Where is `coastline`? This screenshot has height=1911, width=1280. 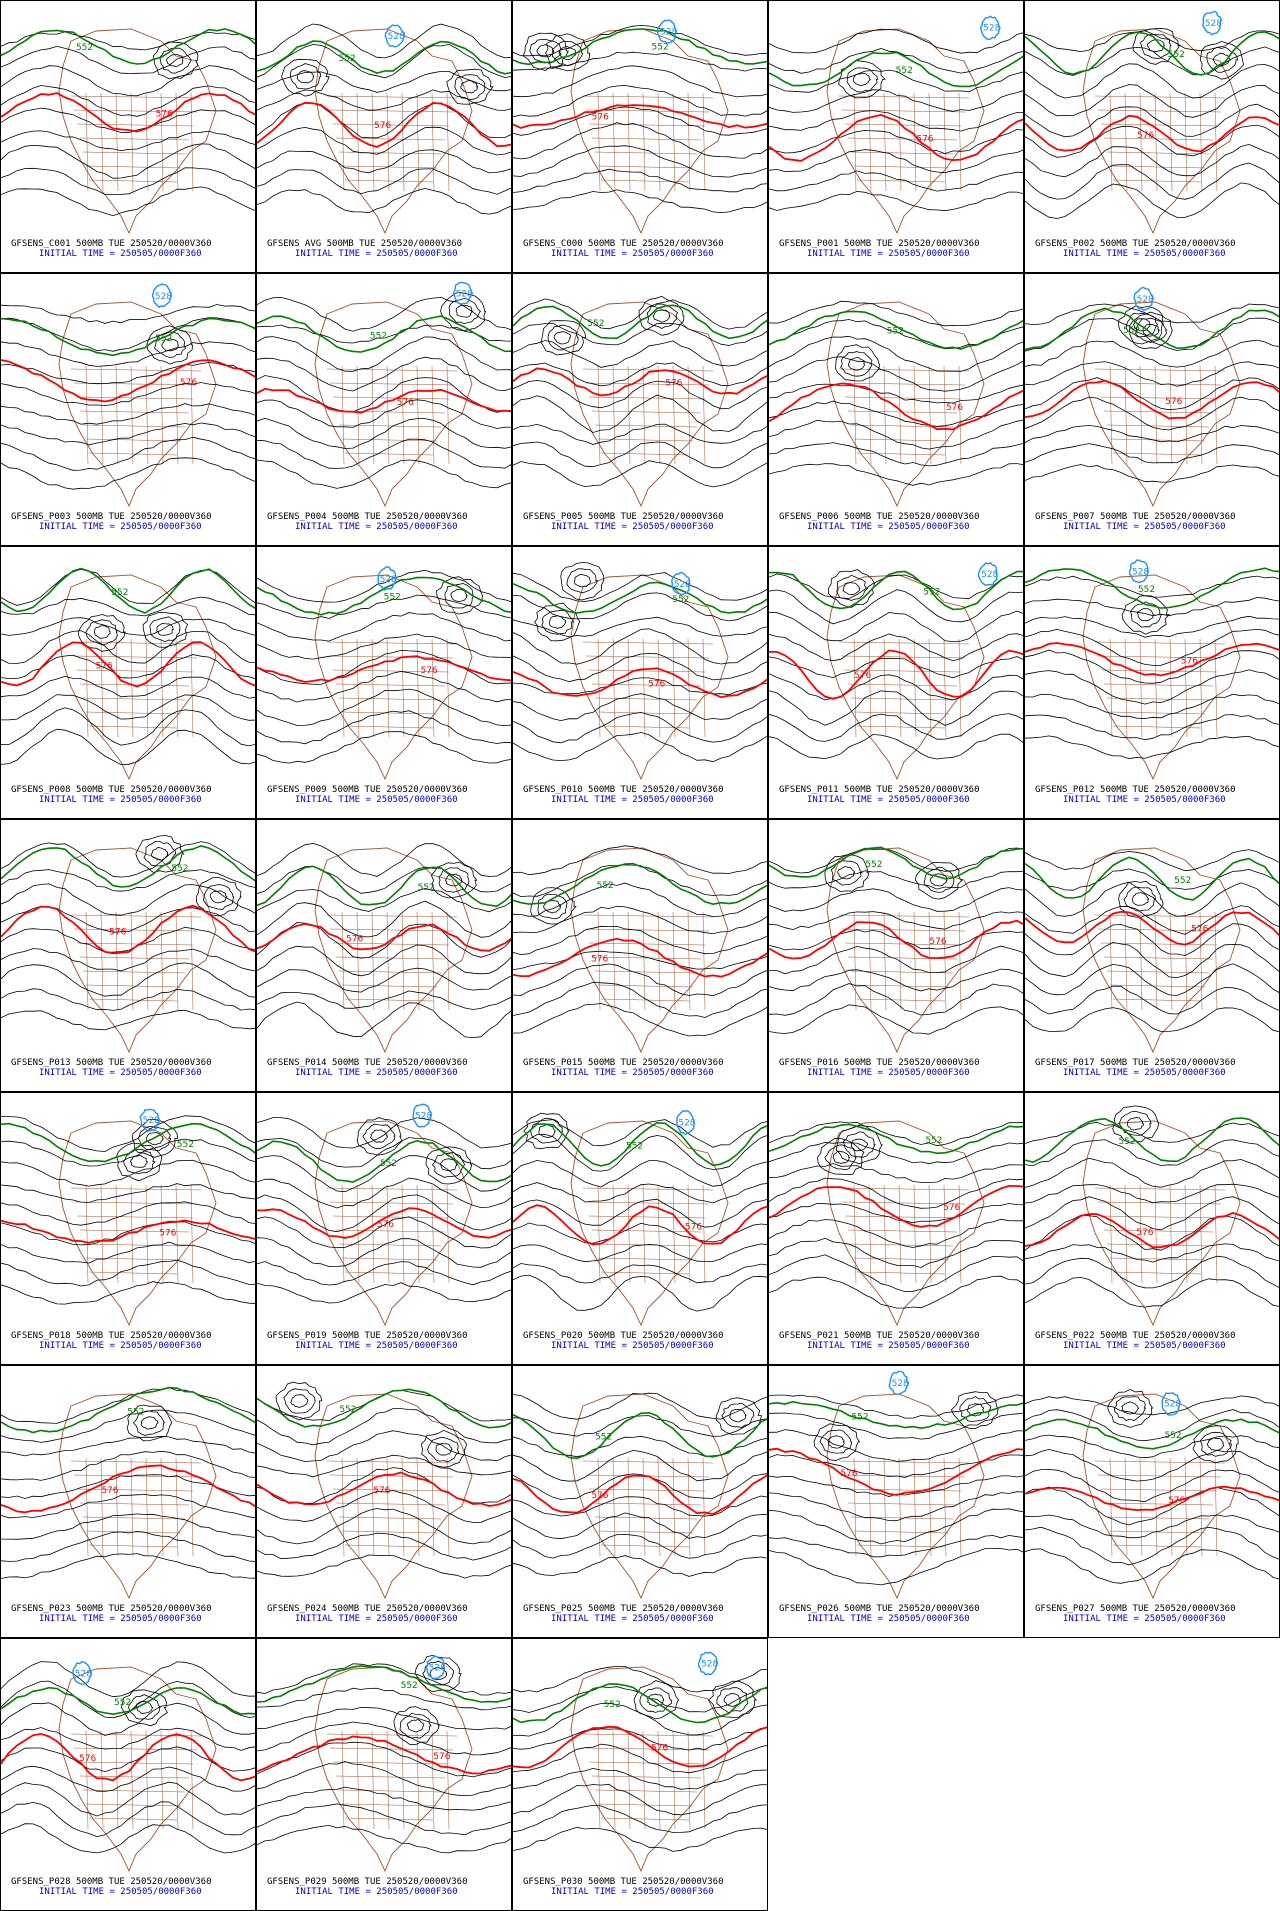
coastline is located at coordinates (137, 677).